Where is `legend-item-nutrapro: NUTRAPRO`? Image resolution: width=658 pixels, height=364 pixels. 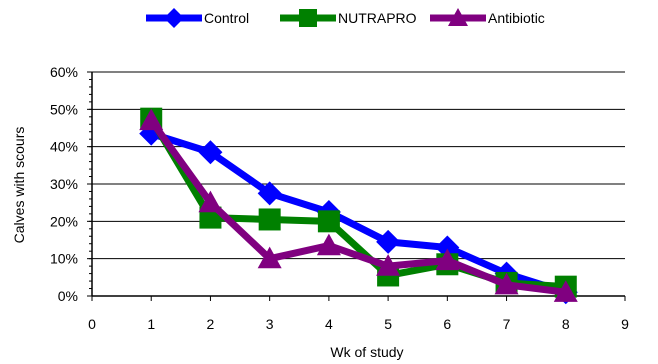
legend-item-nutrapro: NUTRAPRO is located at coordinates (348, 18).